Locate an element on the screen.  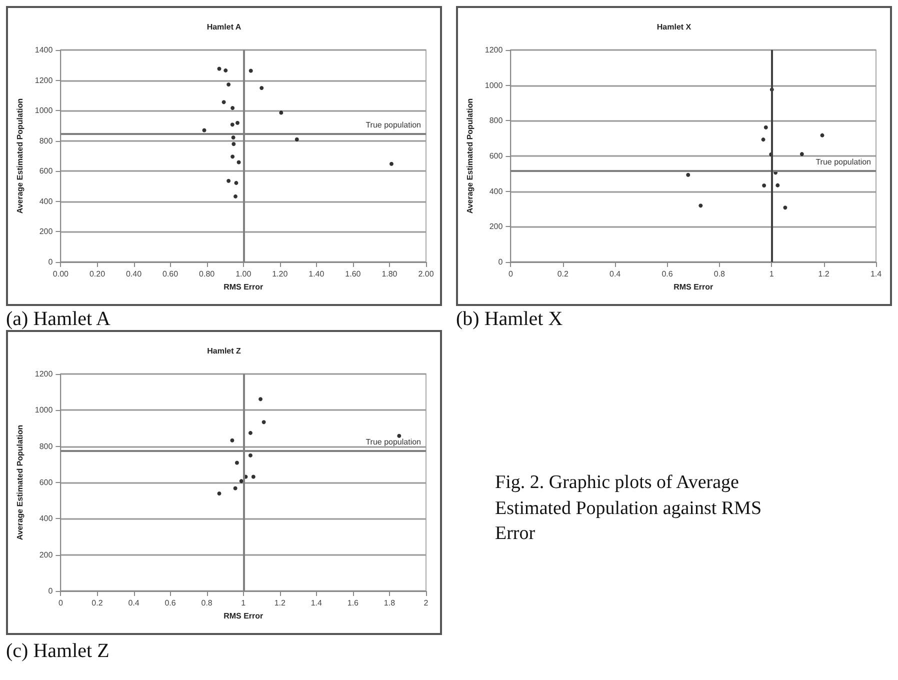
x-tick-label: 1.00 is located at coordinates (244, 274).